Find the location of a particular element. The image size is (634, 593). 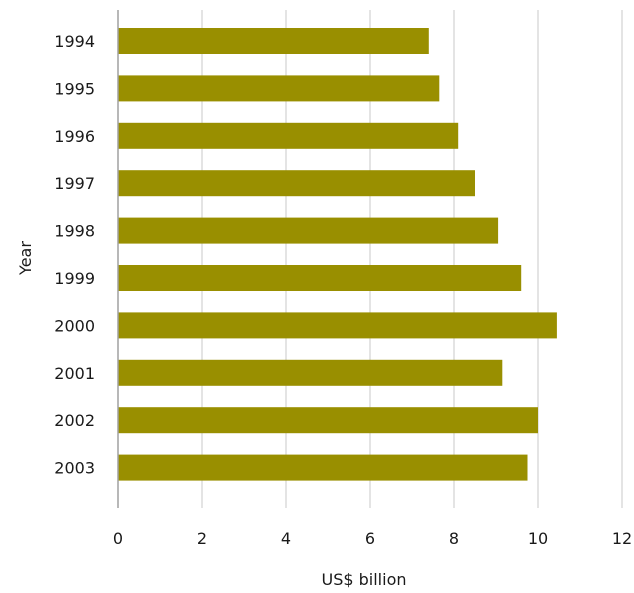

y-tick-label: 2001 is located at coordinates (74, 373).